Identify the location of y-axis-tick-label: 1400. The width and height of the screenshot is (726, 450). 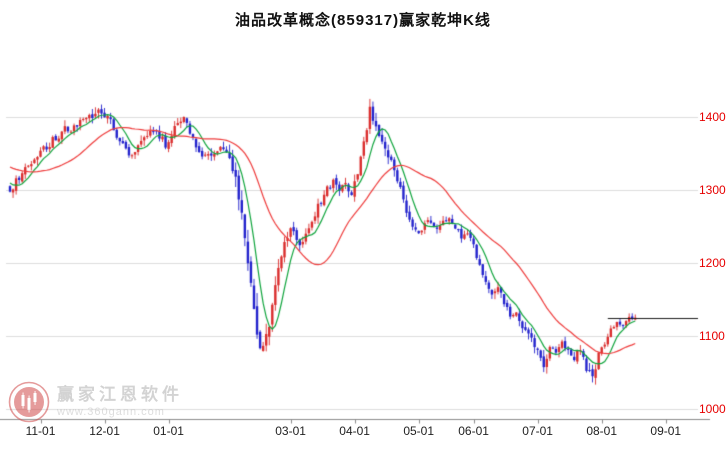
(712, 117).